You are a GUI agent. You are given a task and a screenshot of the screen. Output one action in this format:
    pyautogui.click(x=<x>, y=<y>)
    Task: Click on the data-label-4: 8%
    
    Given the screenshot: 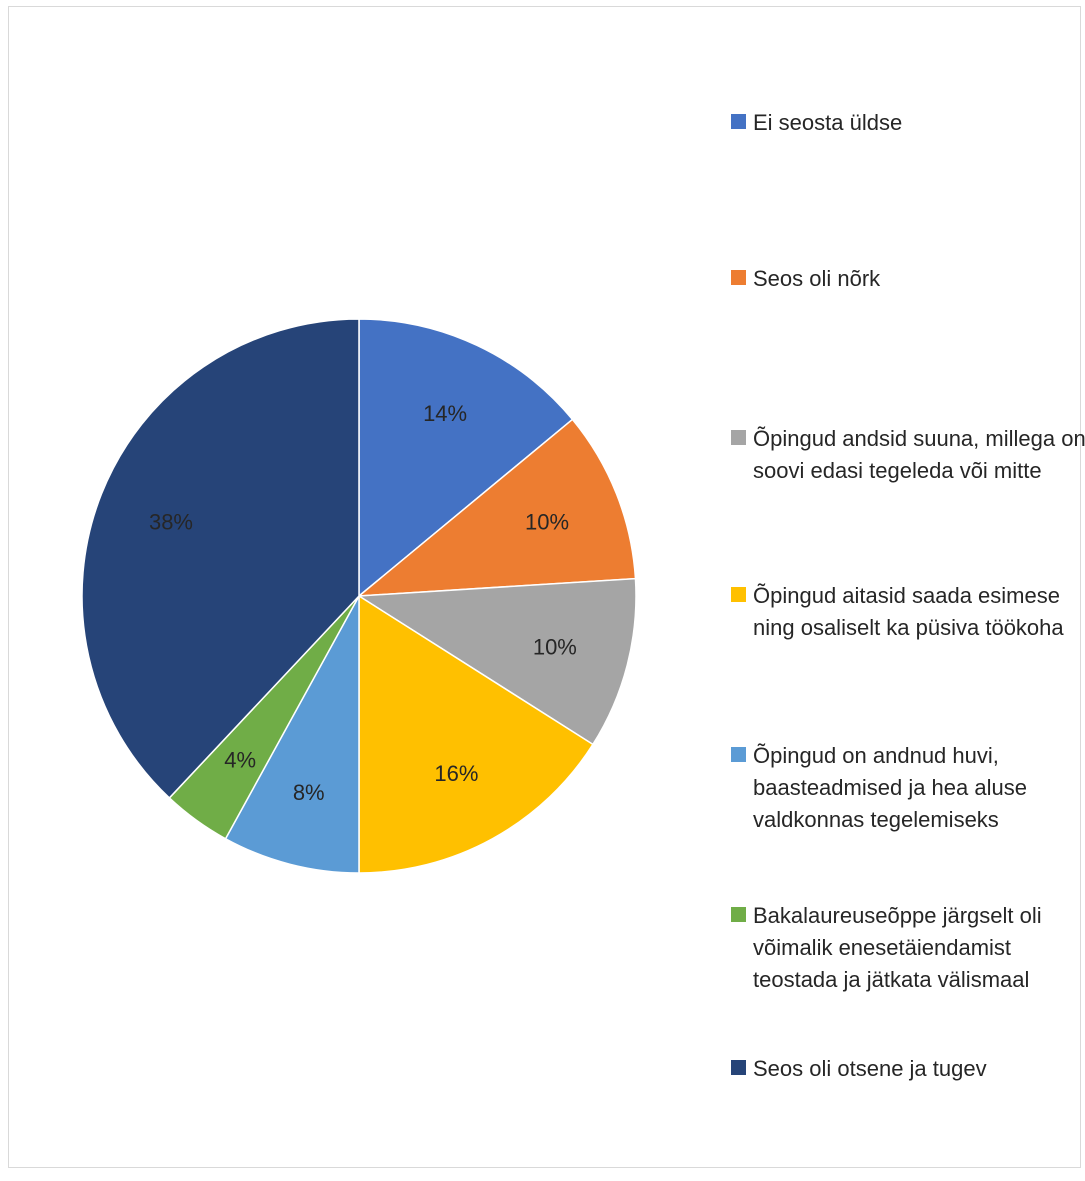 What is the action you would take?
    pyautogui.click(x=309, y=792)
    